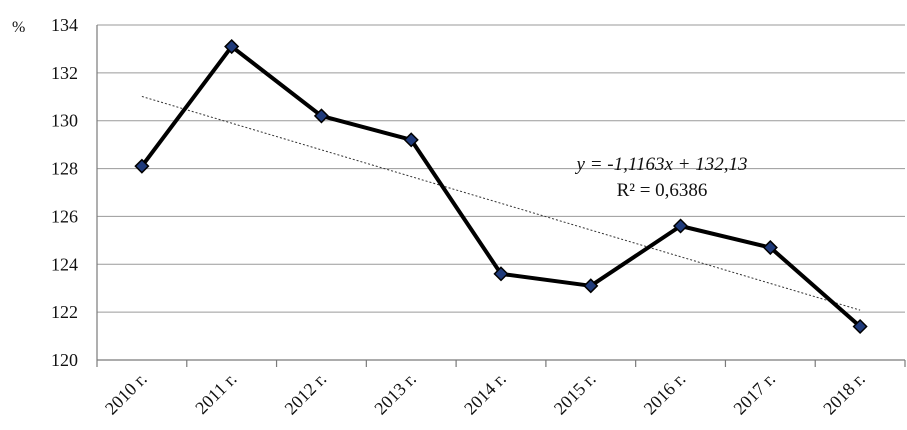  What do you see at coordinates (64, 360) in the screenshot?
I see `y-tick-label: 120` at bounding box center [64, 360].